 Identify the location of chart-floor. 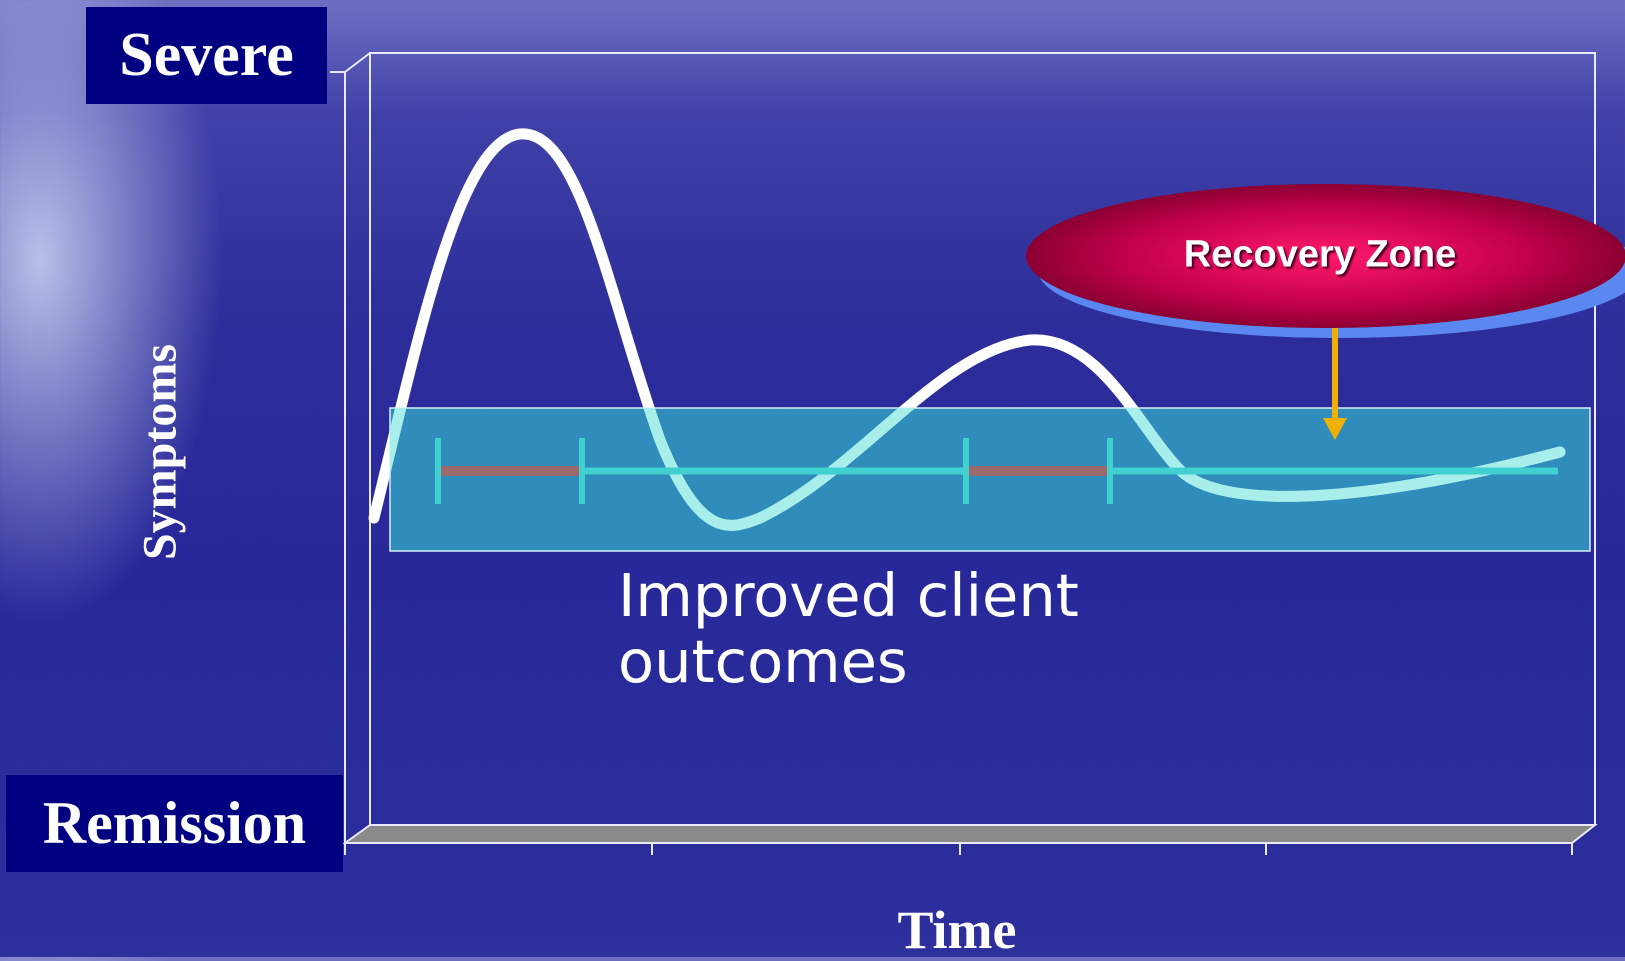
(969, 834).